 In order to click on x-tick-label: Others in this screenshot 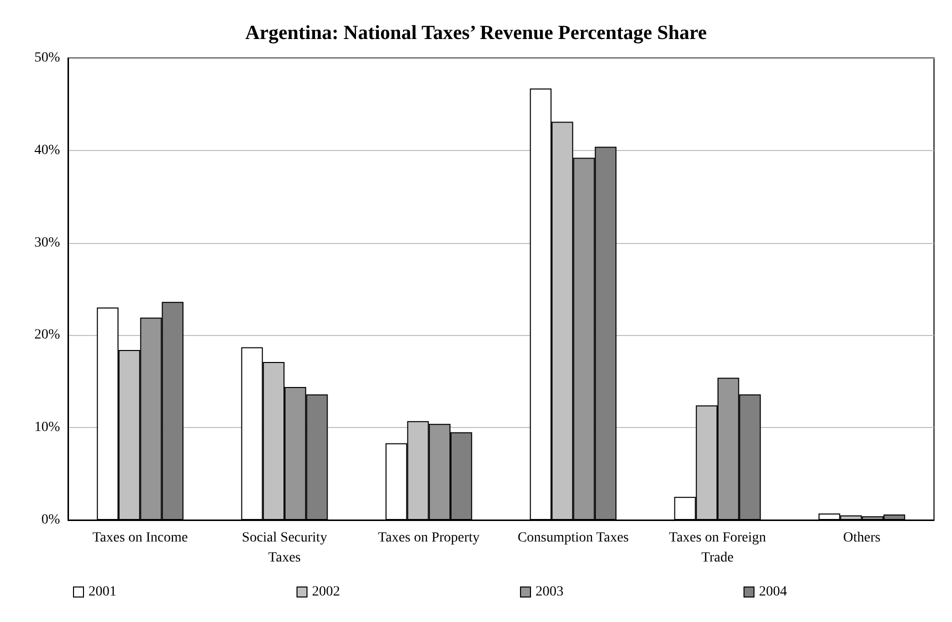, I will do `click(861, 538)`.